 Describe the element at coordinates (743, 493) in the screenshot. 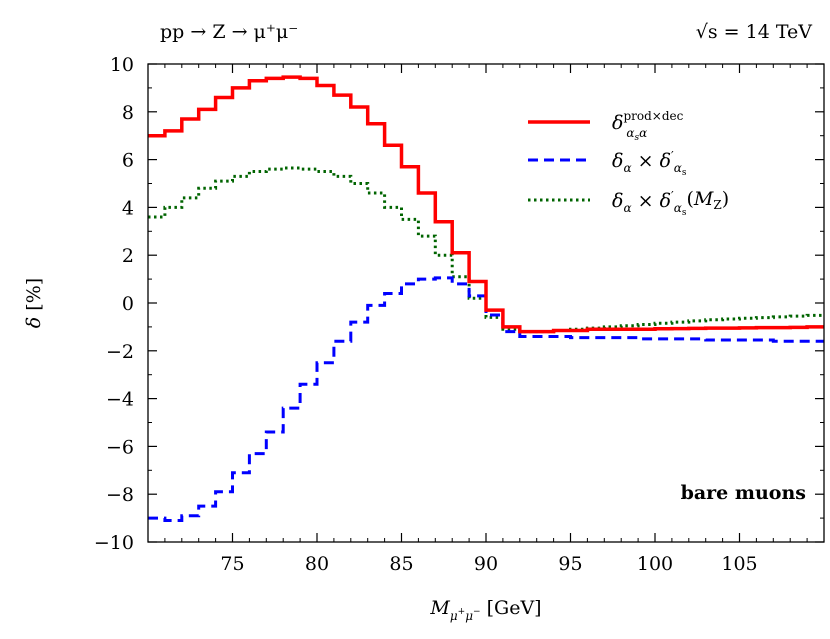

I see `annotation-bare-muons: bare muons` at that location.